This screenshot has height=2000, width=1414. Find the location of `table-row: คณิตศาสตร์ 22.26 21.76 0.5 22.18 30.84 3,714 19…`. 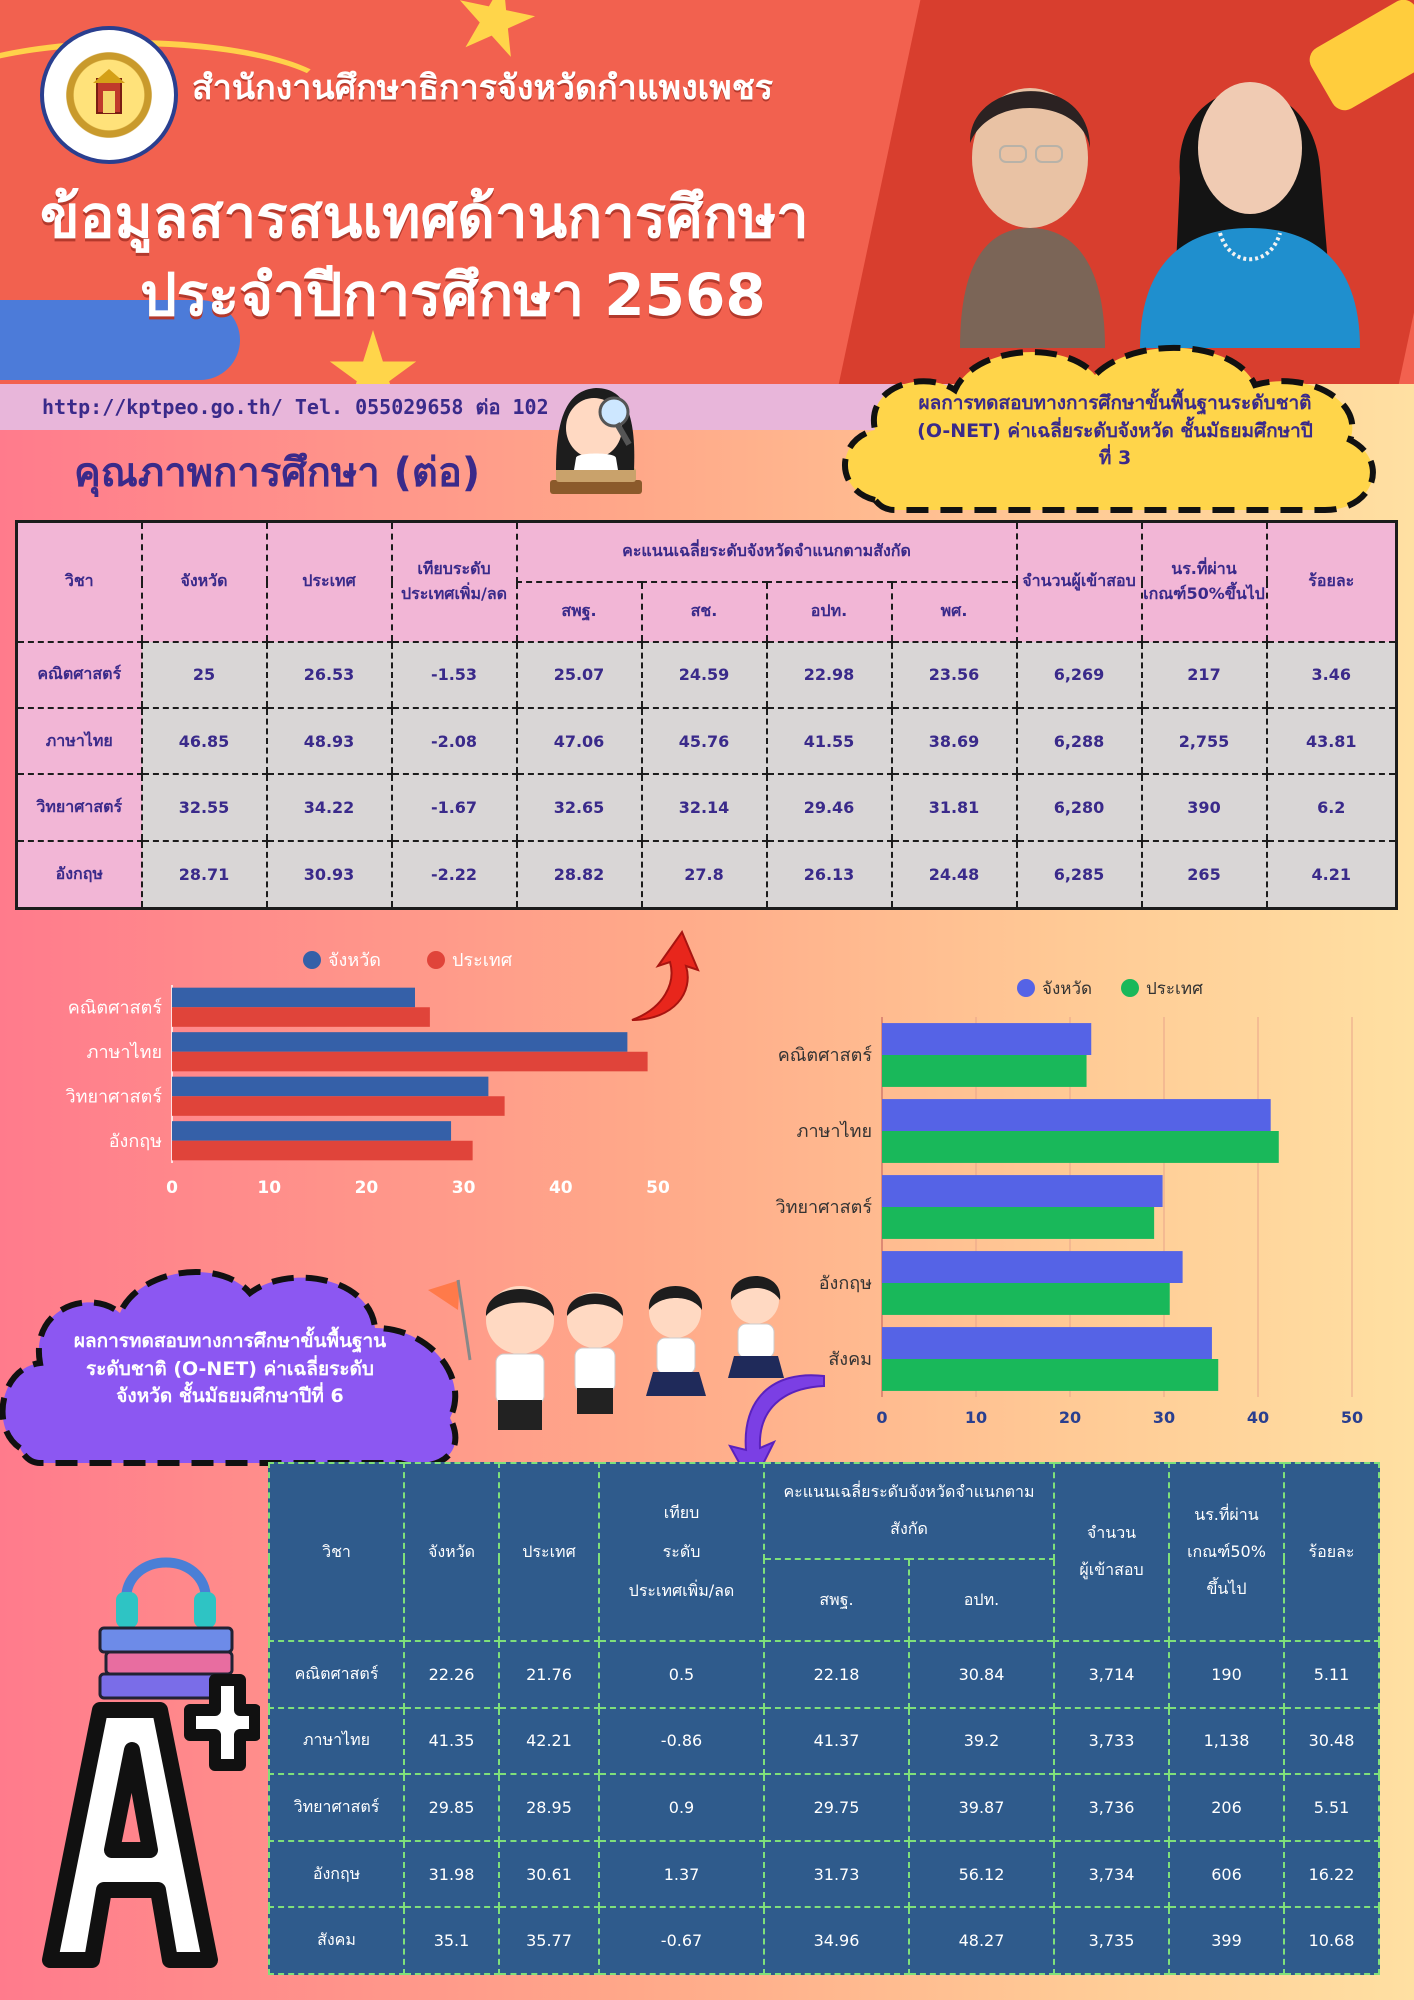

table-row: คณิตศาสตร์ 22.26 21.76 0.5 22.18 30.84 3,714 19… is located at coordinates (824, 1674).